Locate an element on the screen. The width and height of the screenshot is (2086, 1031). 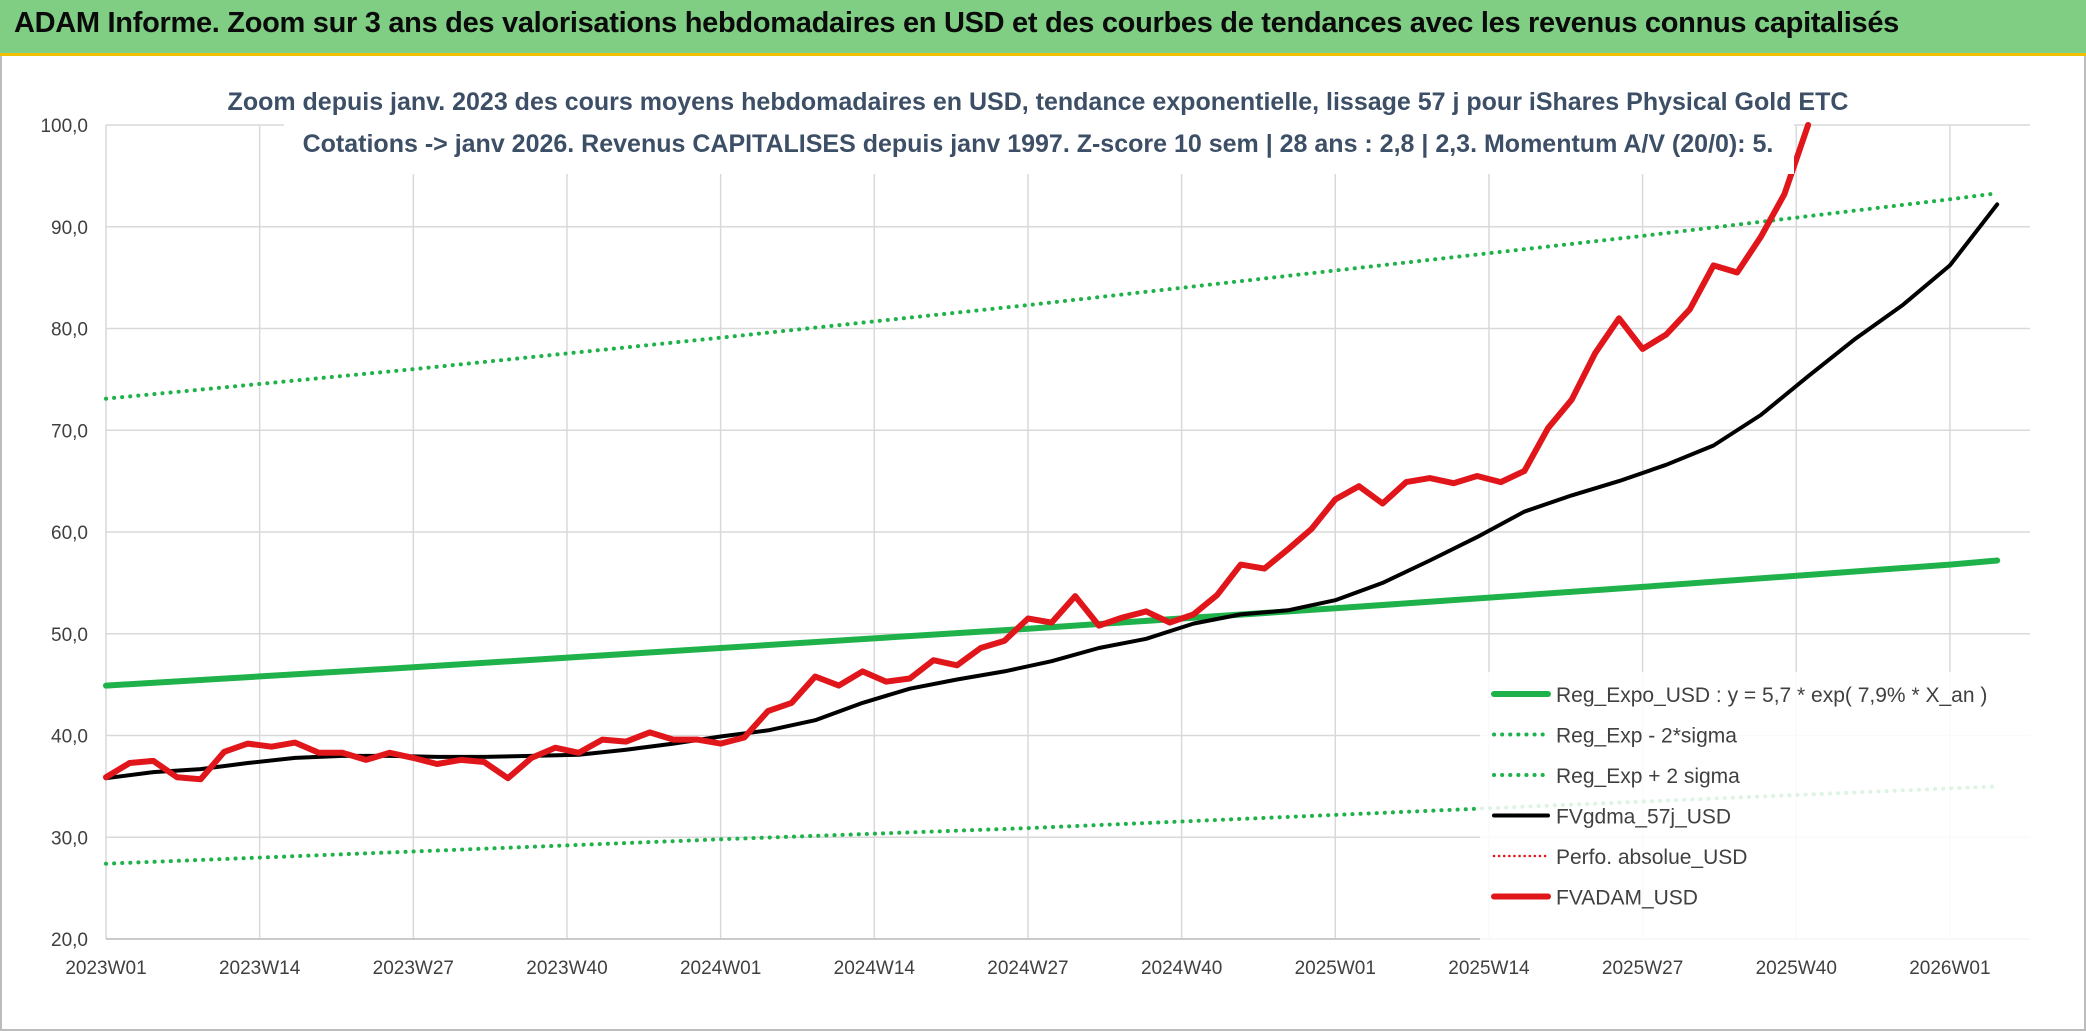
legend-label: FVgdma_57j_USD is located at coordinates (1643, 817).